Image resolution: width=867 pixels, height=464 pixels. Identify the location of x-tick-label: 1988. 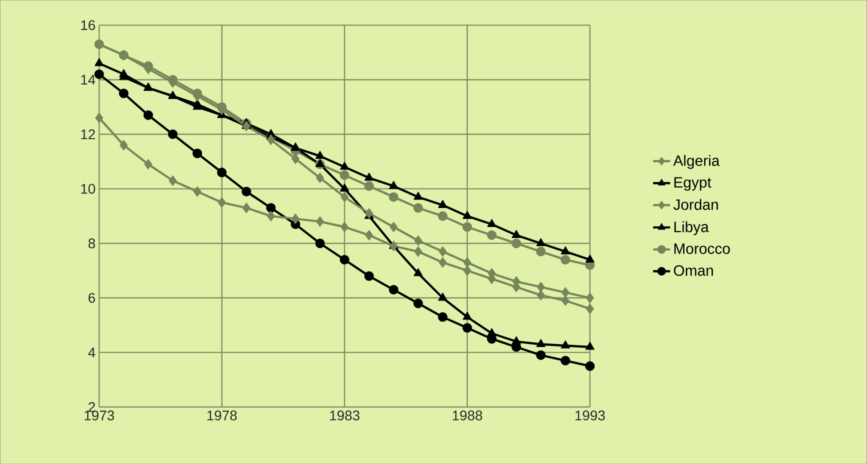
(467, 415).